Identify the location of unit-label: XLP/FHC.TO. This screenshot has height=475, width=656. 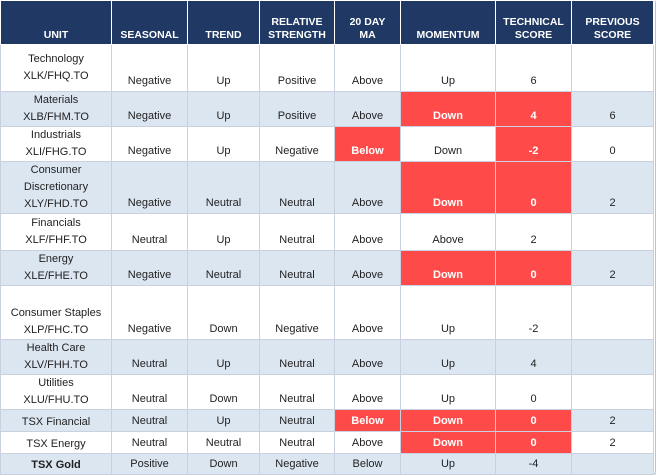
(56, 330).